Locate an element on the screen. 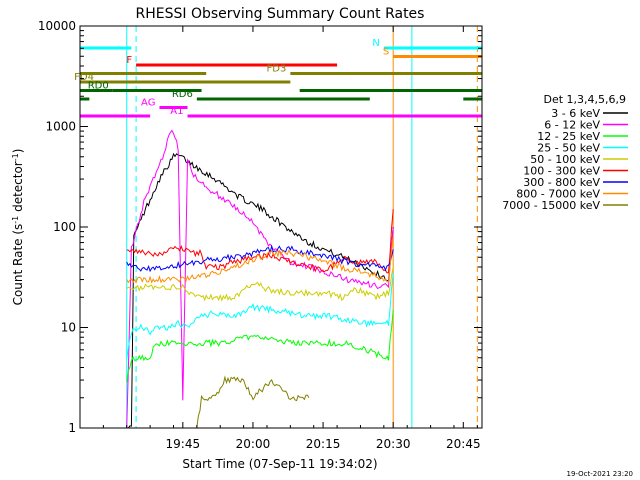 The image size is (640, 480). series-line-50-100-kev is located at coordinates (260, 284).